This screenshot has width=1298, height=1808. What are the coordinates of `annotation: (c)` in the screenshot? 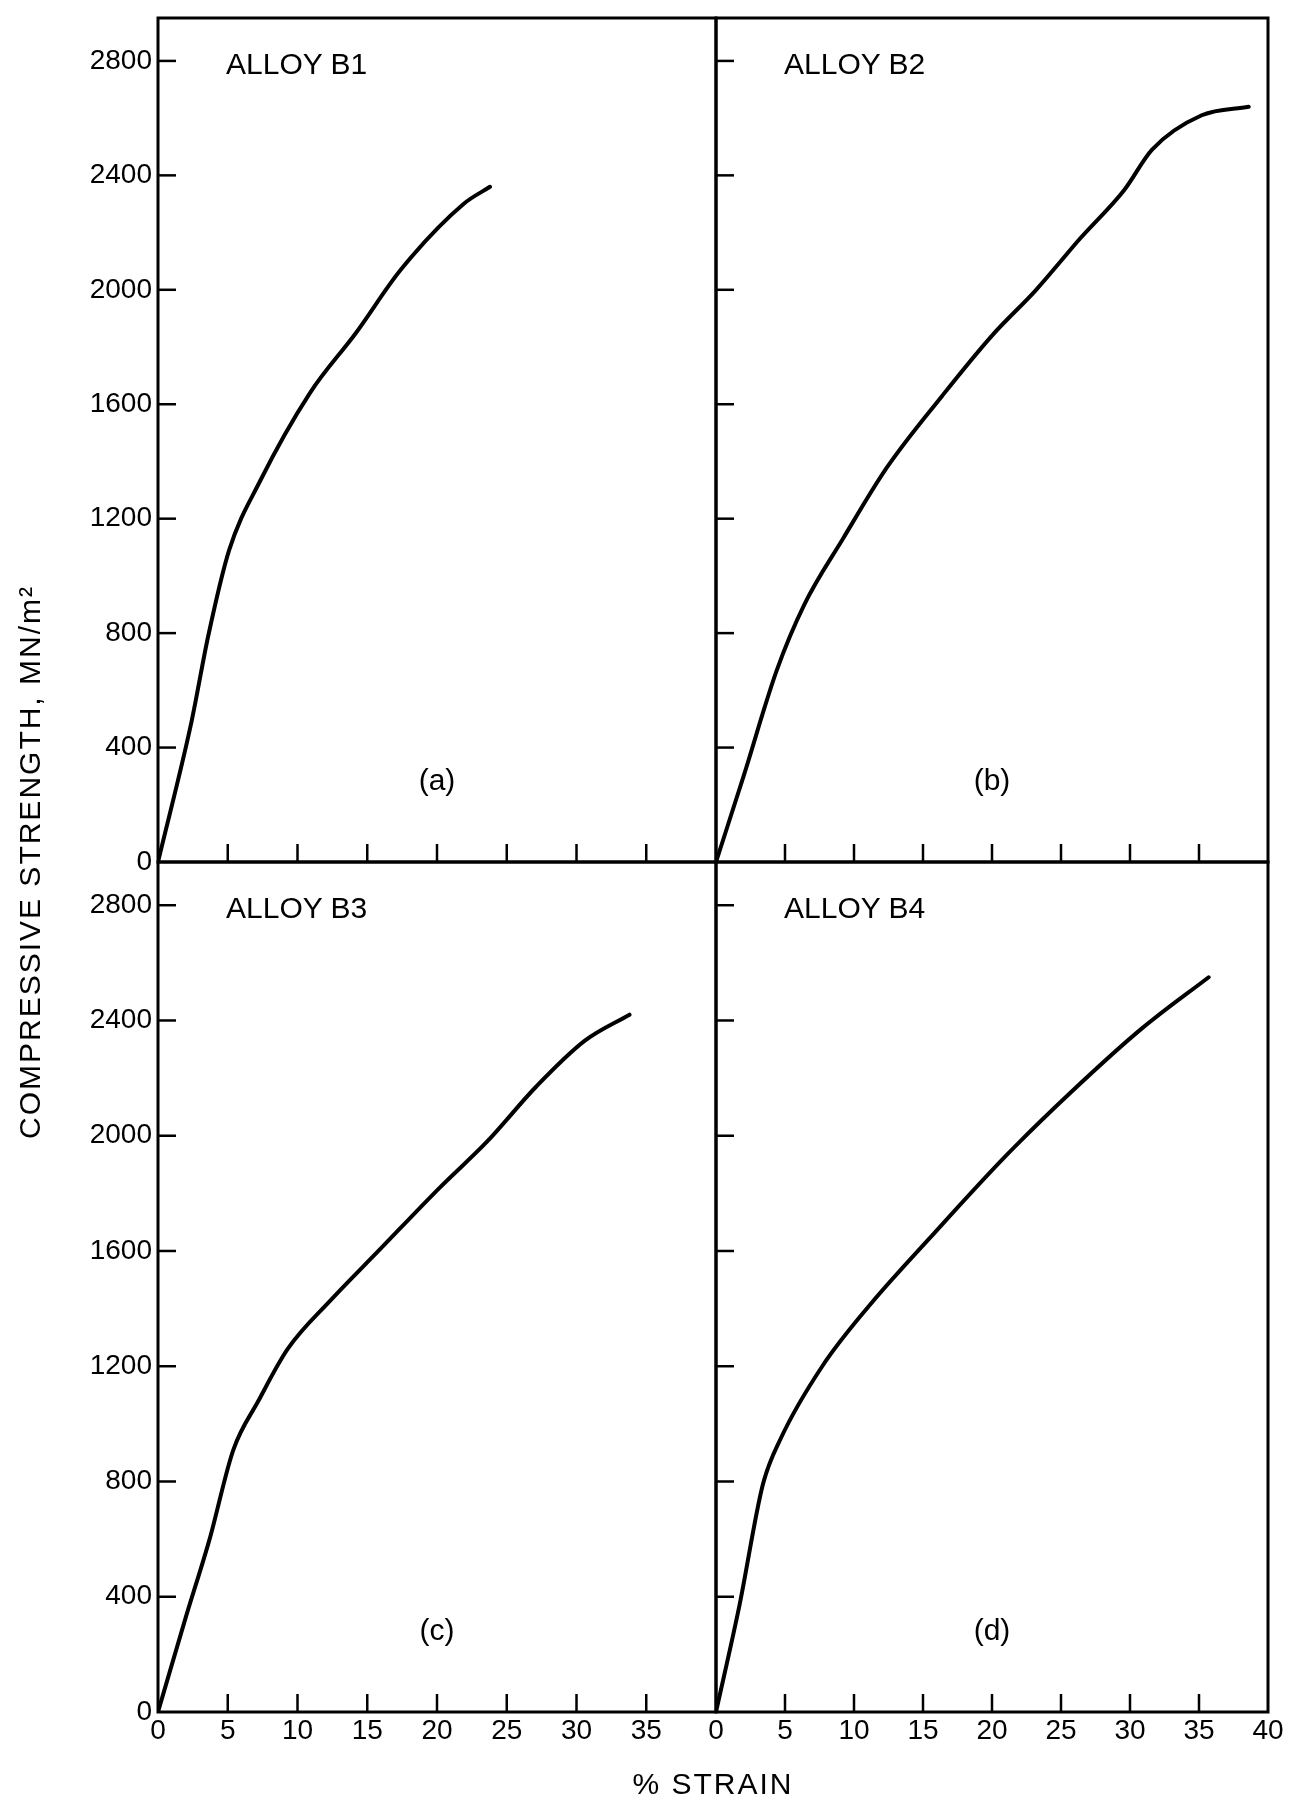 It's located at (437, 1630).